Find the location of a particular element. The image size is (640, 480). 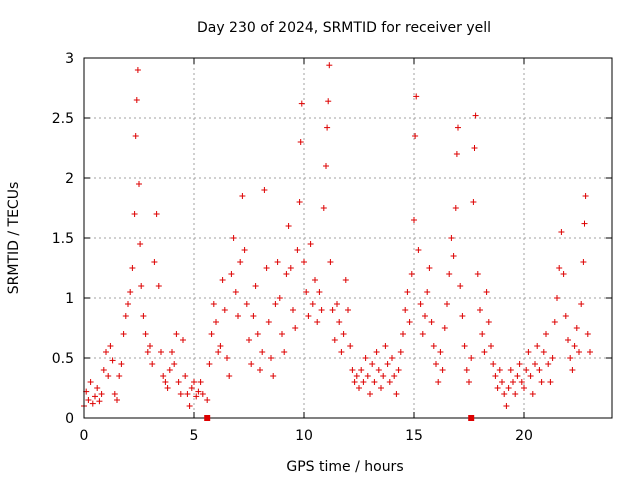

y-tick-label: 0.5 is located at coordinates (63, 359).